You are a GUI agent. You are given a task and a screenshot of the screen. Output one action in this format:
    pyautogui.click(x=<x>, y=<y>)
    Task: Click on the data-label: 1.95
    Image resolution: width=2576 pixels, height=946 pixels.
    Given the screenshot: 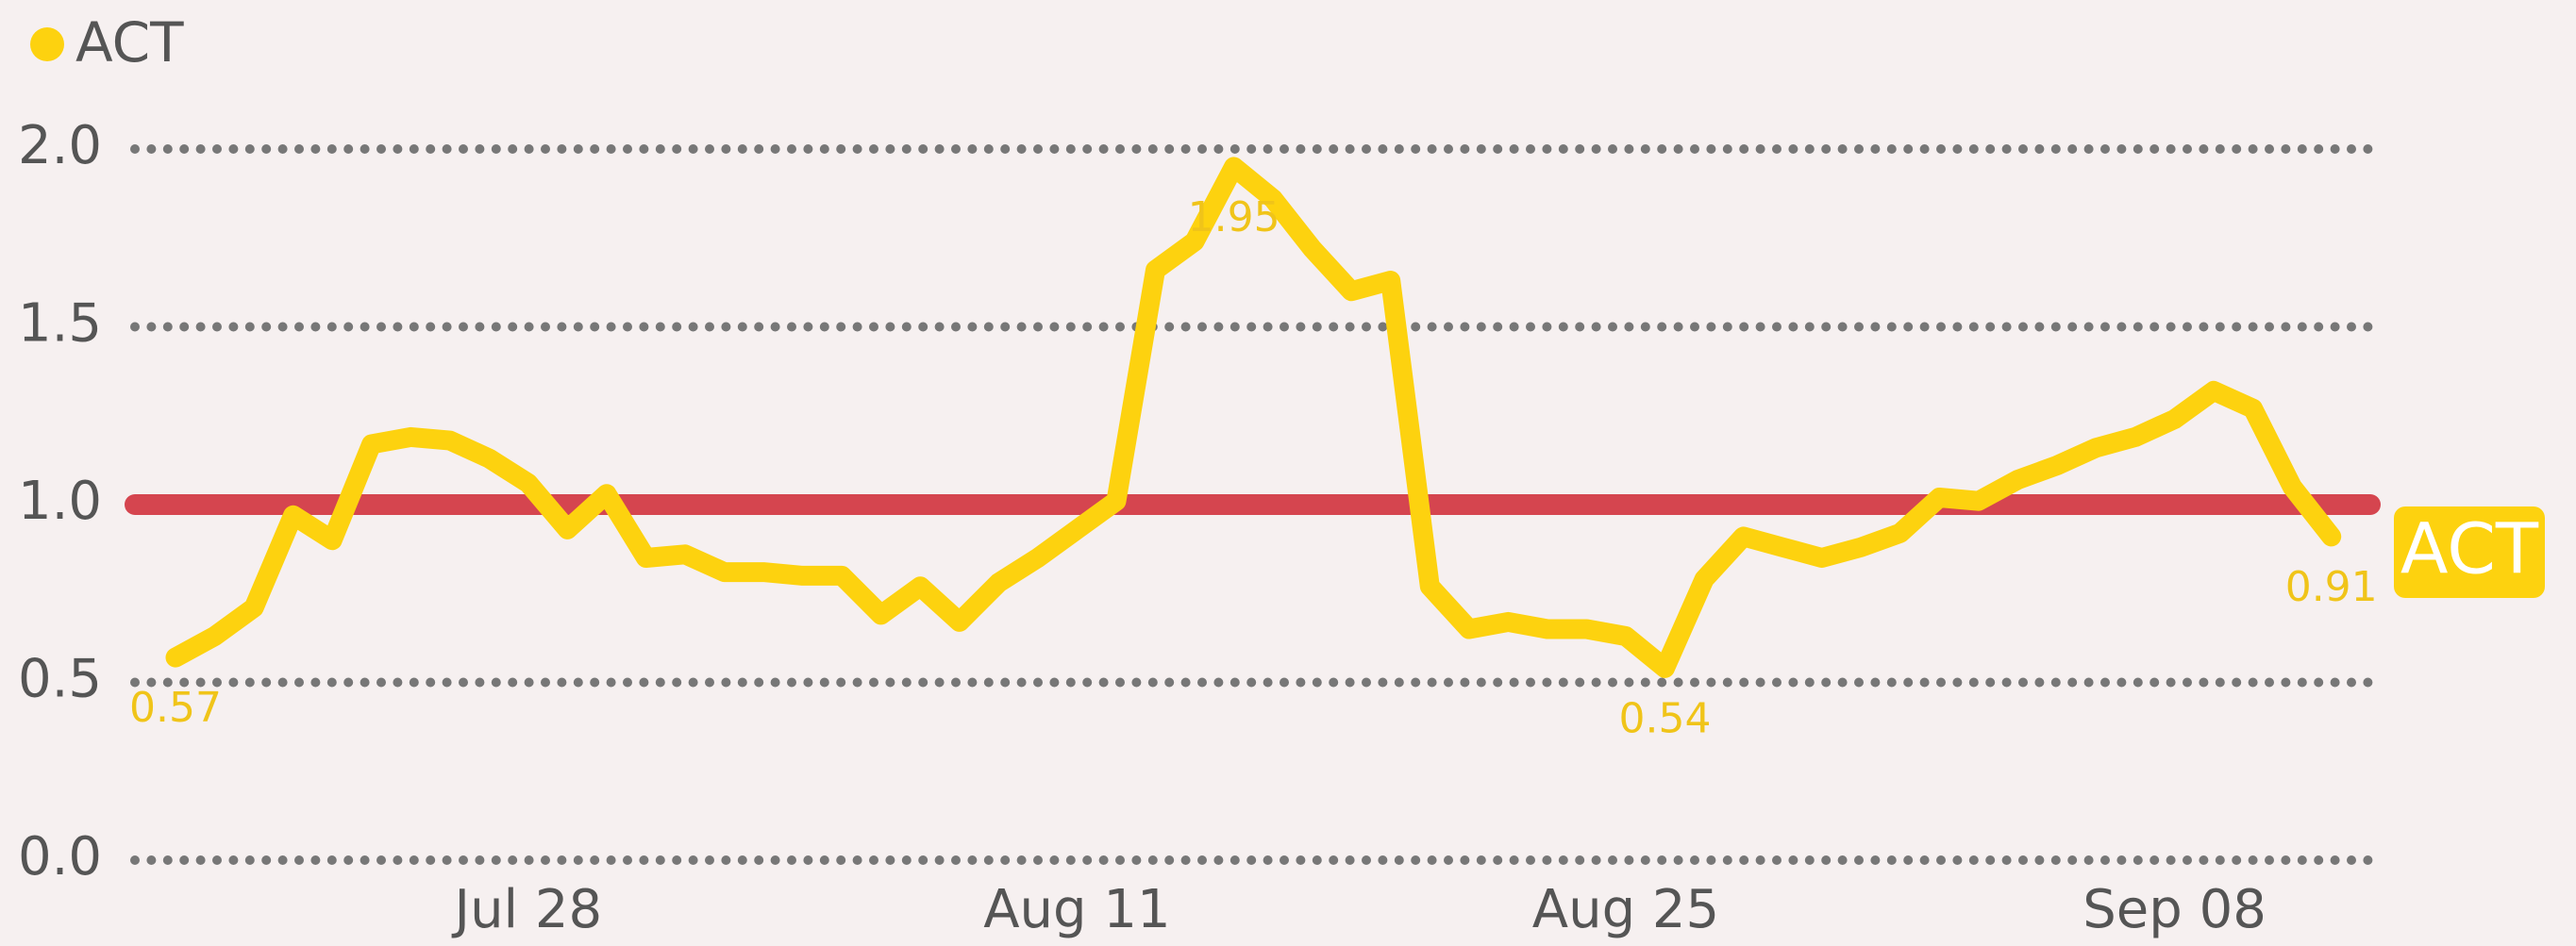 What is the action you would take?
    pyautogui.click(x=1234, y=217)
    